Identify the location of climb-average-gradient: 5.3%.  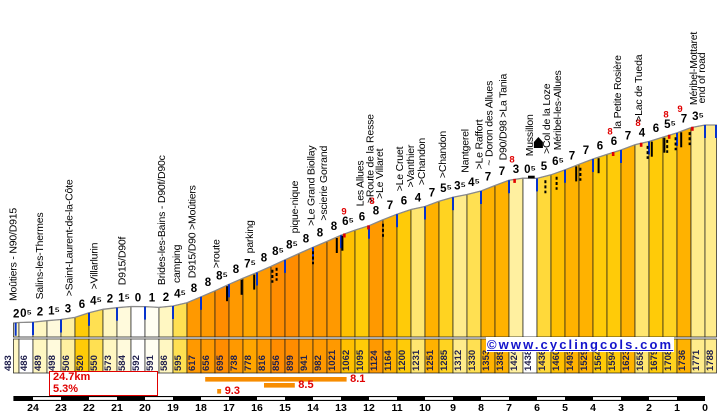
(66, 388).